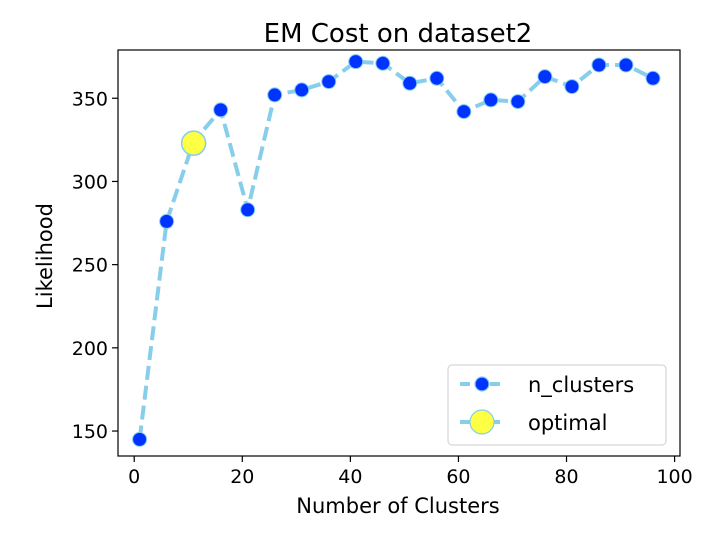 Image resolution: width=718 pixels, height=536 pixels. I want to click on x-tick-label: 0, so click(134, 477).